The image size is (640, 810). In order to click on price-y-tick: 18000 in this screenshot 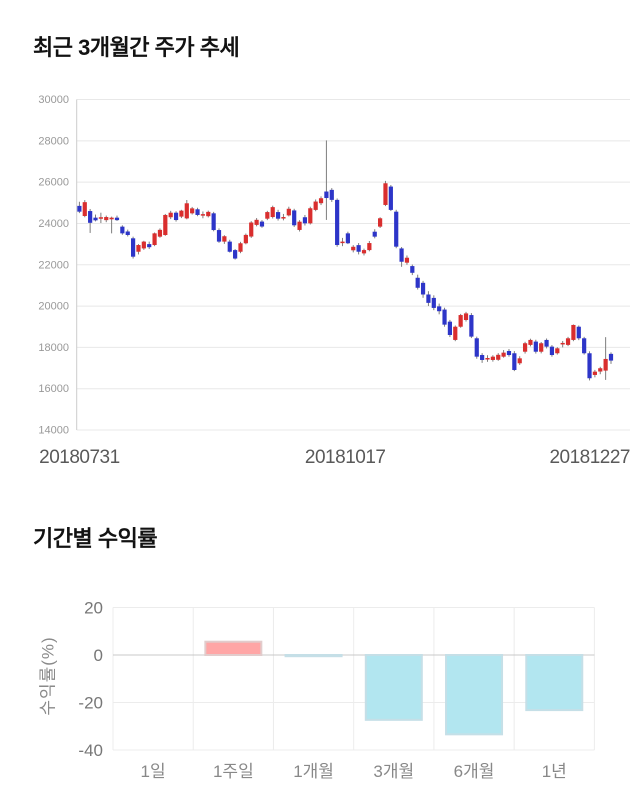, I will do `click(53, 348)`.